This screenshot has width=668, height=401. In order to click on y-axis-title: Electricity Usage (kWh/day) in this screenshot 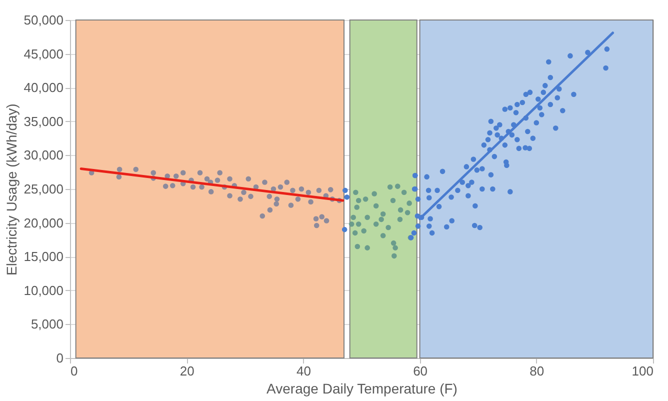, I will do `click(12, 190)`.